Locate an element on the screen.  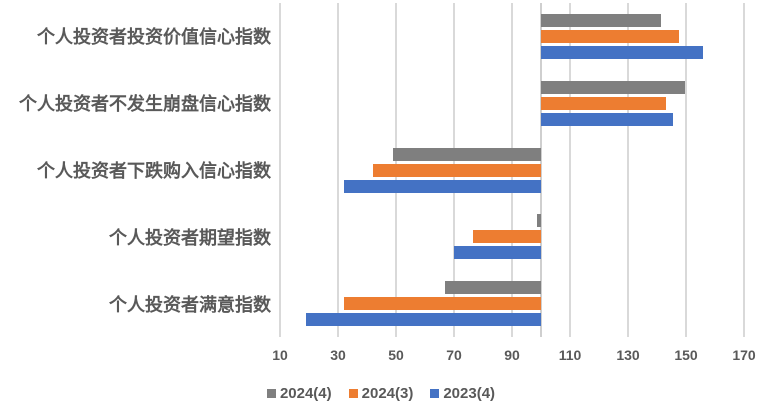
legend-label: 2023(4) is located at coordinates (469, 393).